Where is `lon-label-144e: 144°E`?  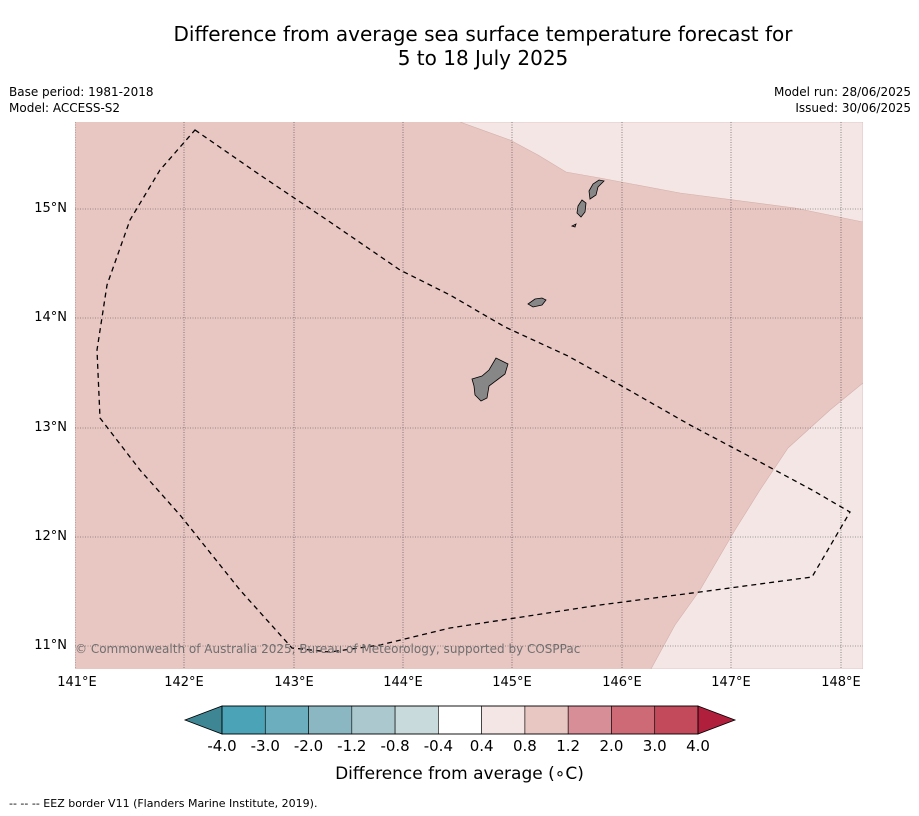 lon-label-144e: 144°E is located at coordinates (403, 682).